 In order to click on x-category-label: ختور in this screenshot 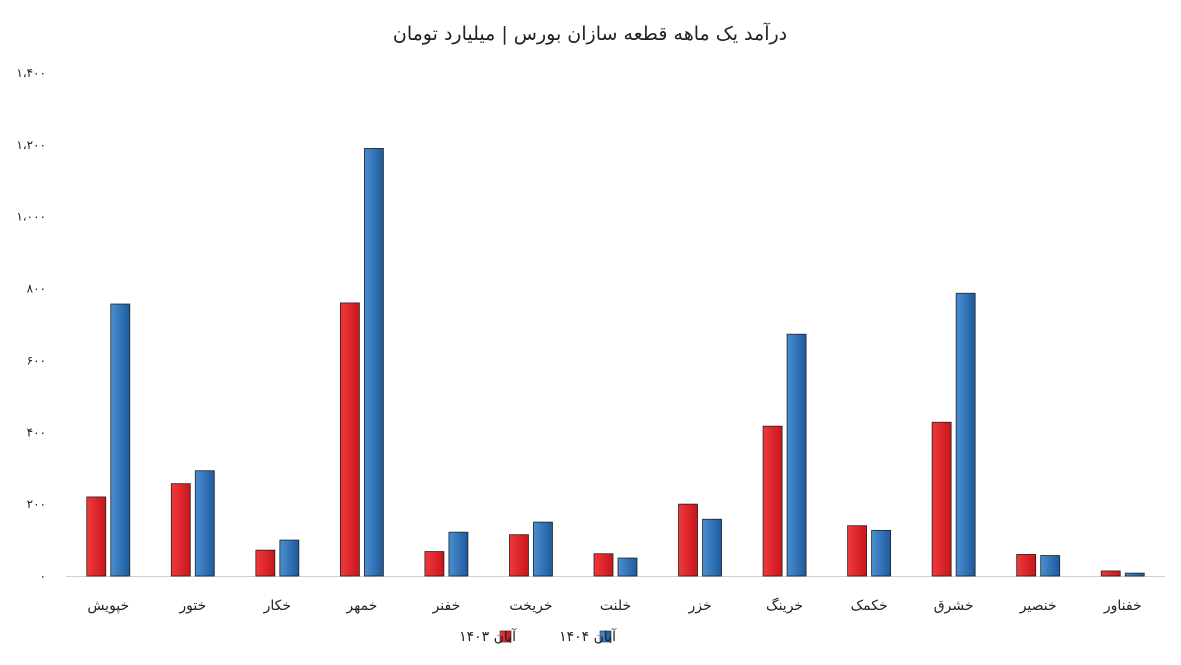, I will do `click(192, 606)`.